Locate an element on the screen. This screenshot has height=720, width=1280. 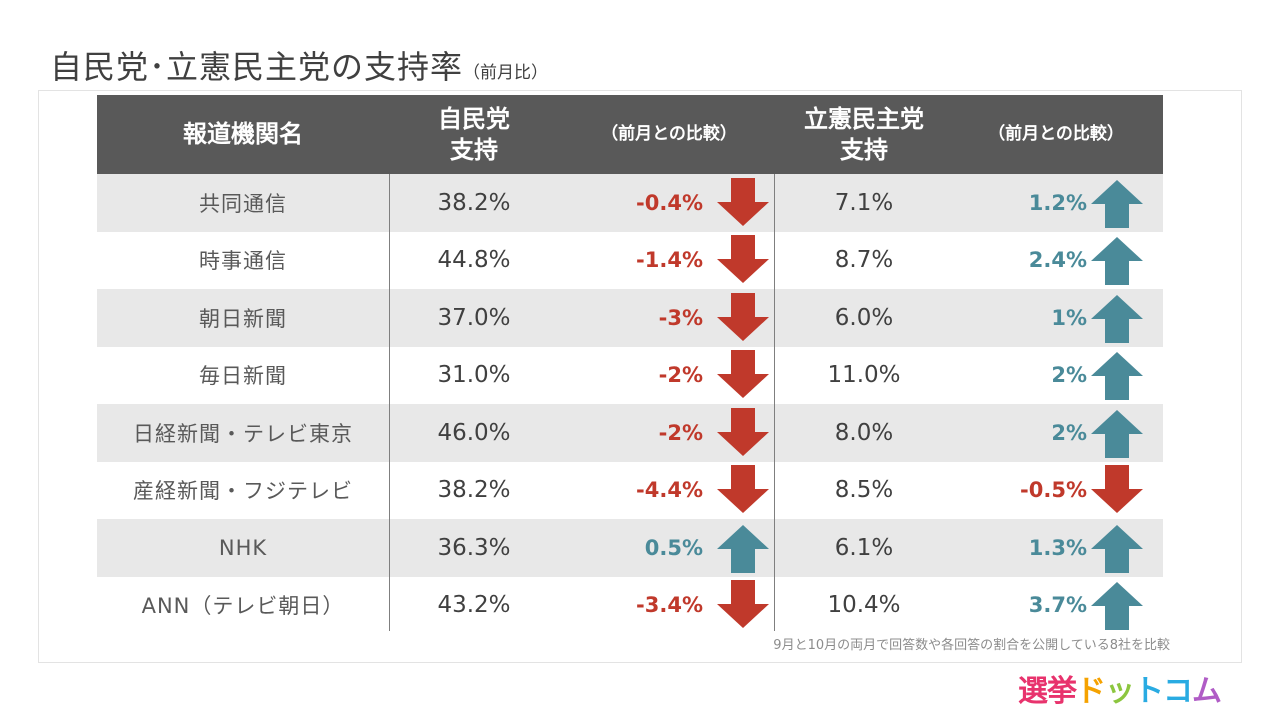
header-cdp-support: 立憲民主党 支持 is located at coordinates (864, 134).